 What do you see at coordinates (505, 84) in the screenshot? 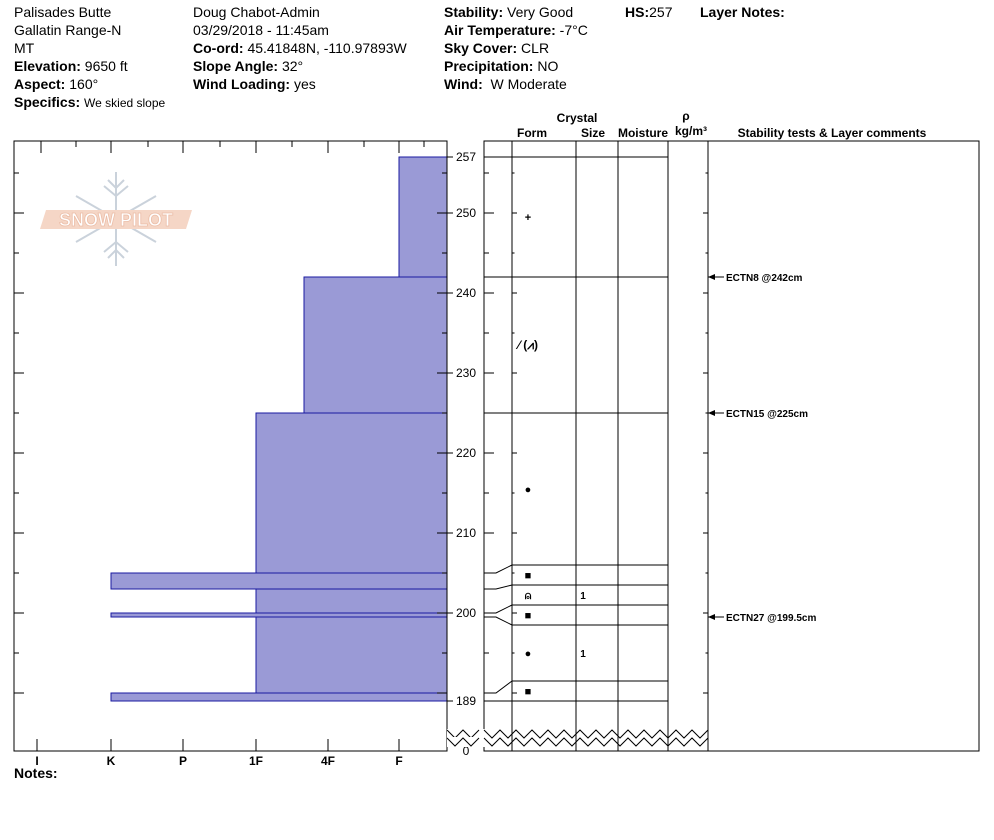
I see `wind: Wind: W Moderate` at bounding box center [505, 84].